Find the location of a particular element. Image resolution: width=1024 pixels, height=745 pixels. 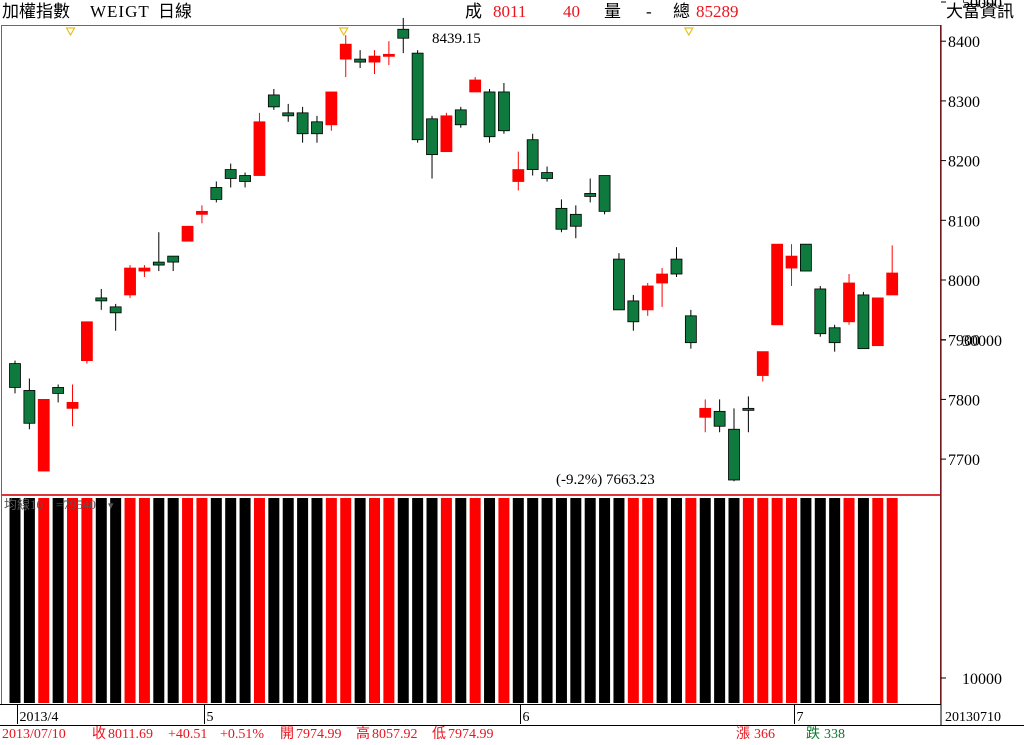

month-label: 7 is located at coordinates (800, 717).